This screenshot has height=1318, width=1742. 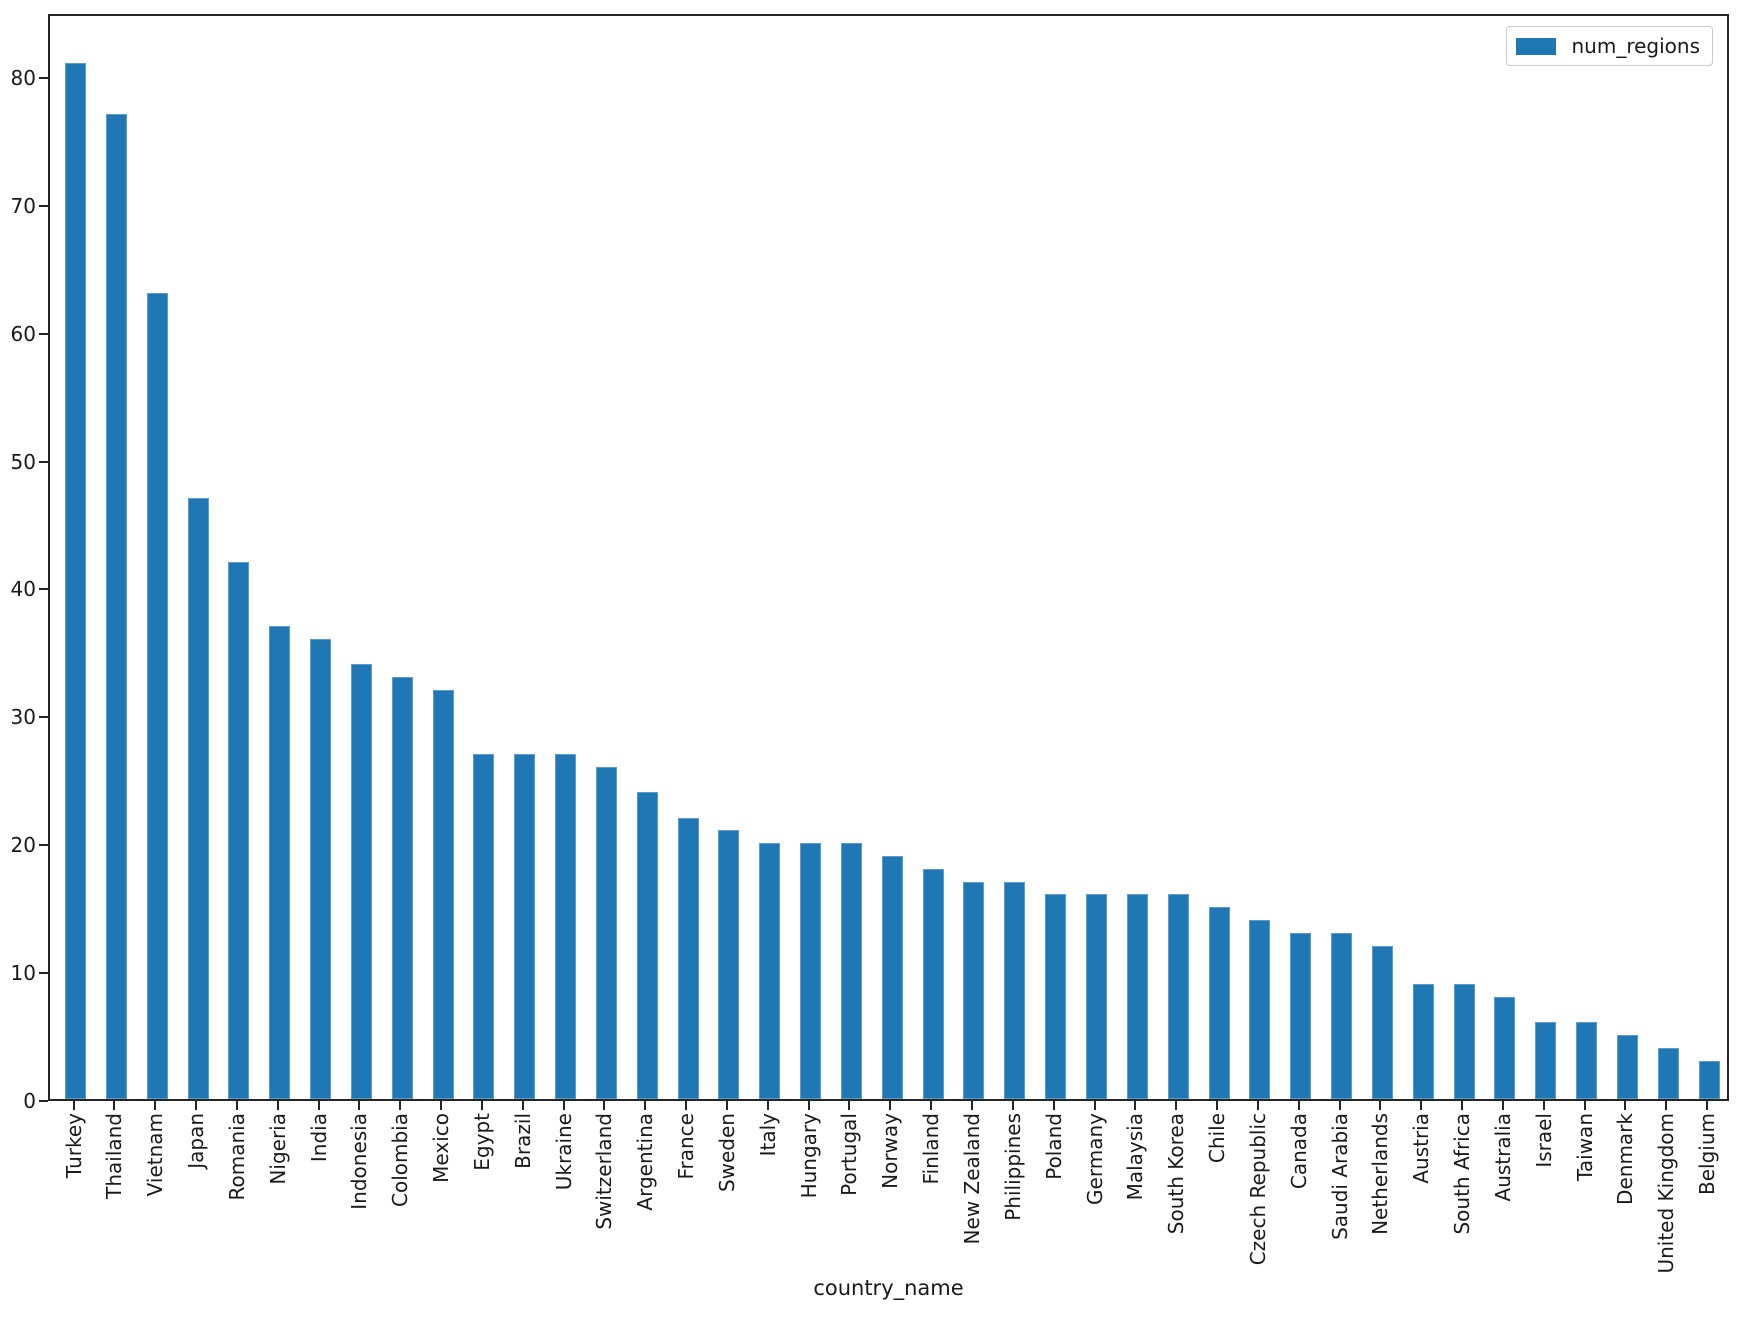 What do you see at coordinates (726, 1153) in the screenshot?
I see `x-tick-label: Sweden` at bounding box center [726, 1153].